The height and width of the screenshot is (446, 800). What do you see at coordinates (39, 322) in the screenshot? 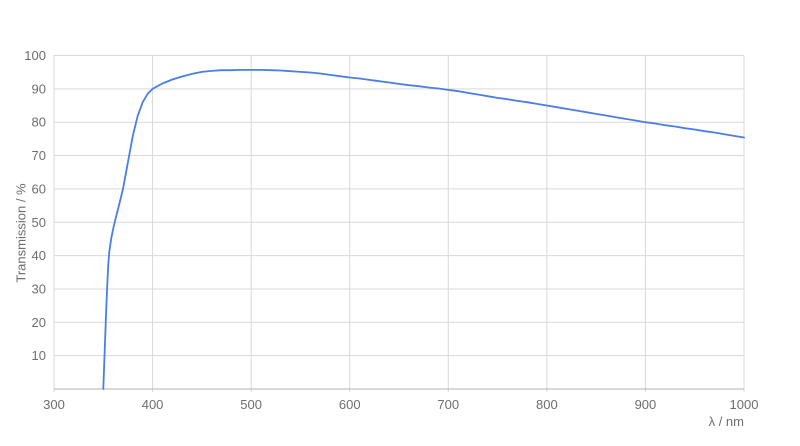
I see `y-tick-label: 20` at bounding box center [39, 322].